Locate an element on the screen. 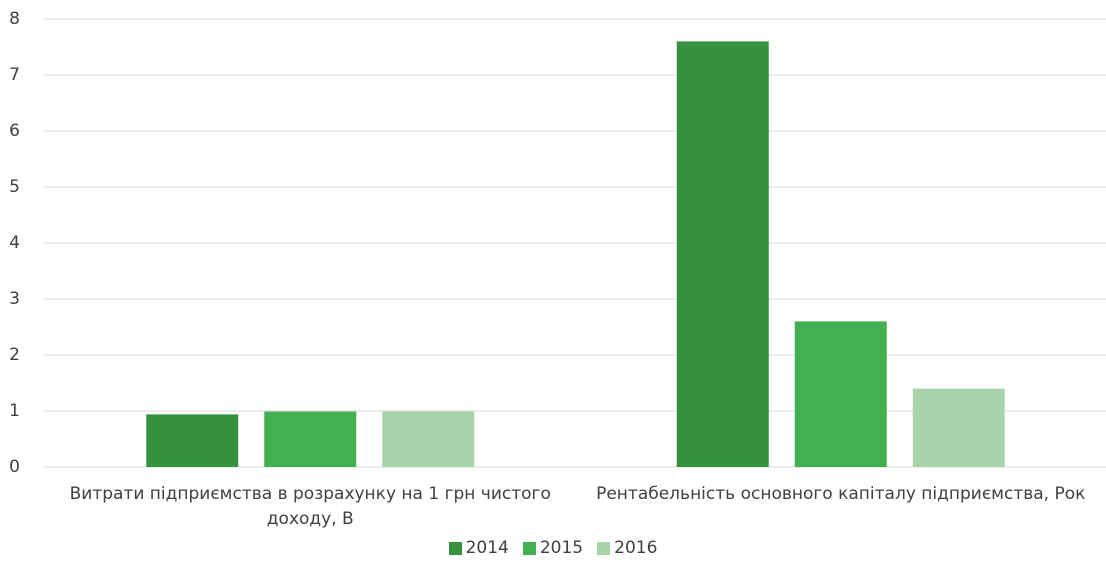  legend: 2014 2015 2016 is located at coordinates (553, 548).